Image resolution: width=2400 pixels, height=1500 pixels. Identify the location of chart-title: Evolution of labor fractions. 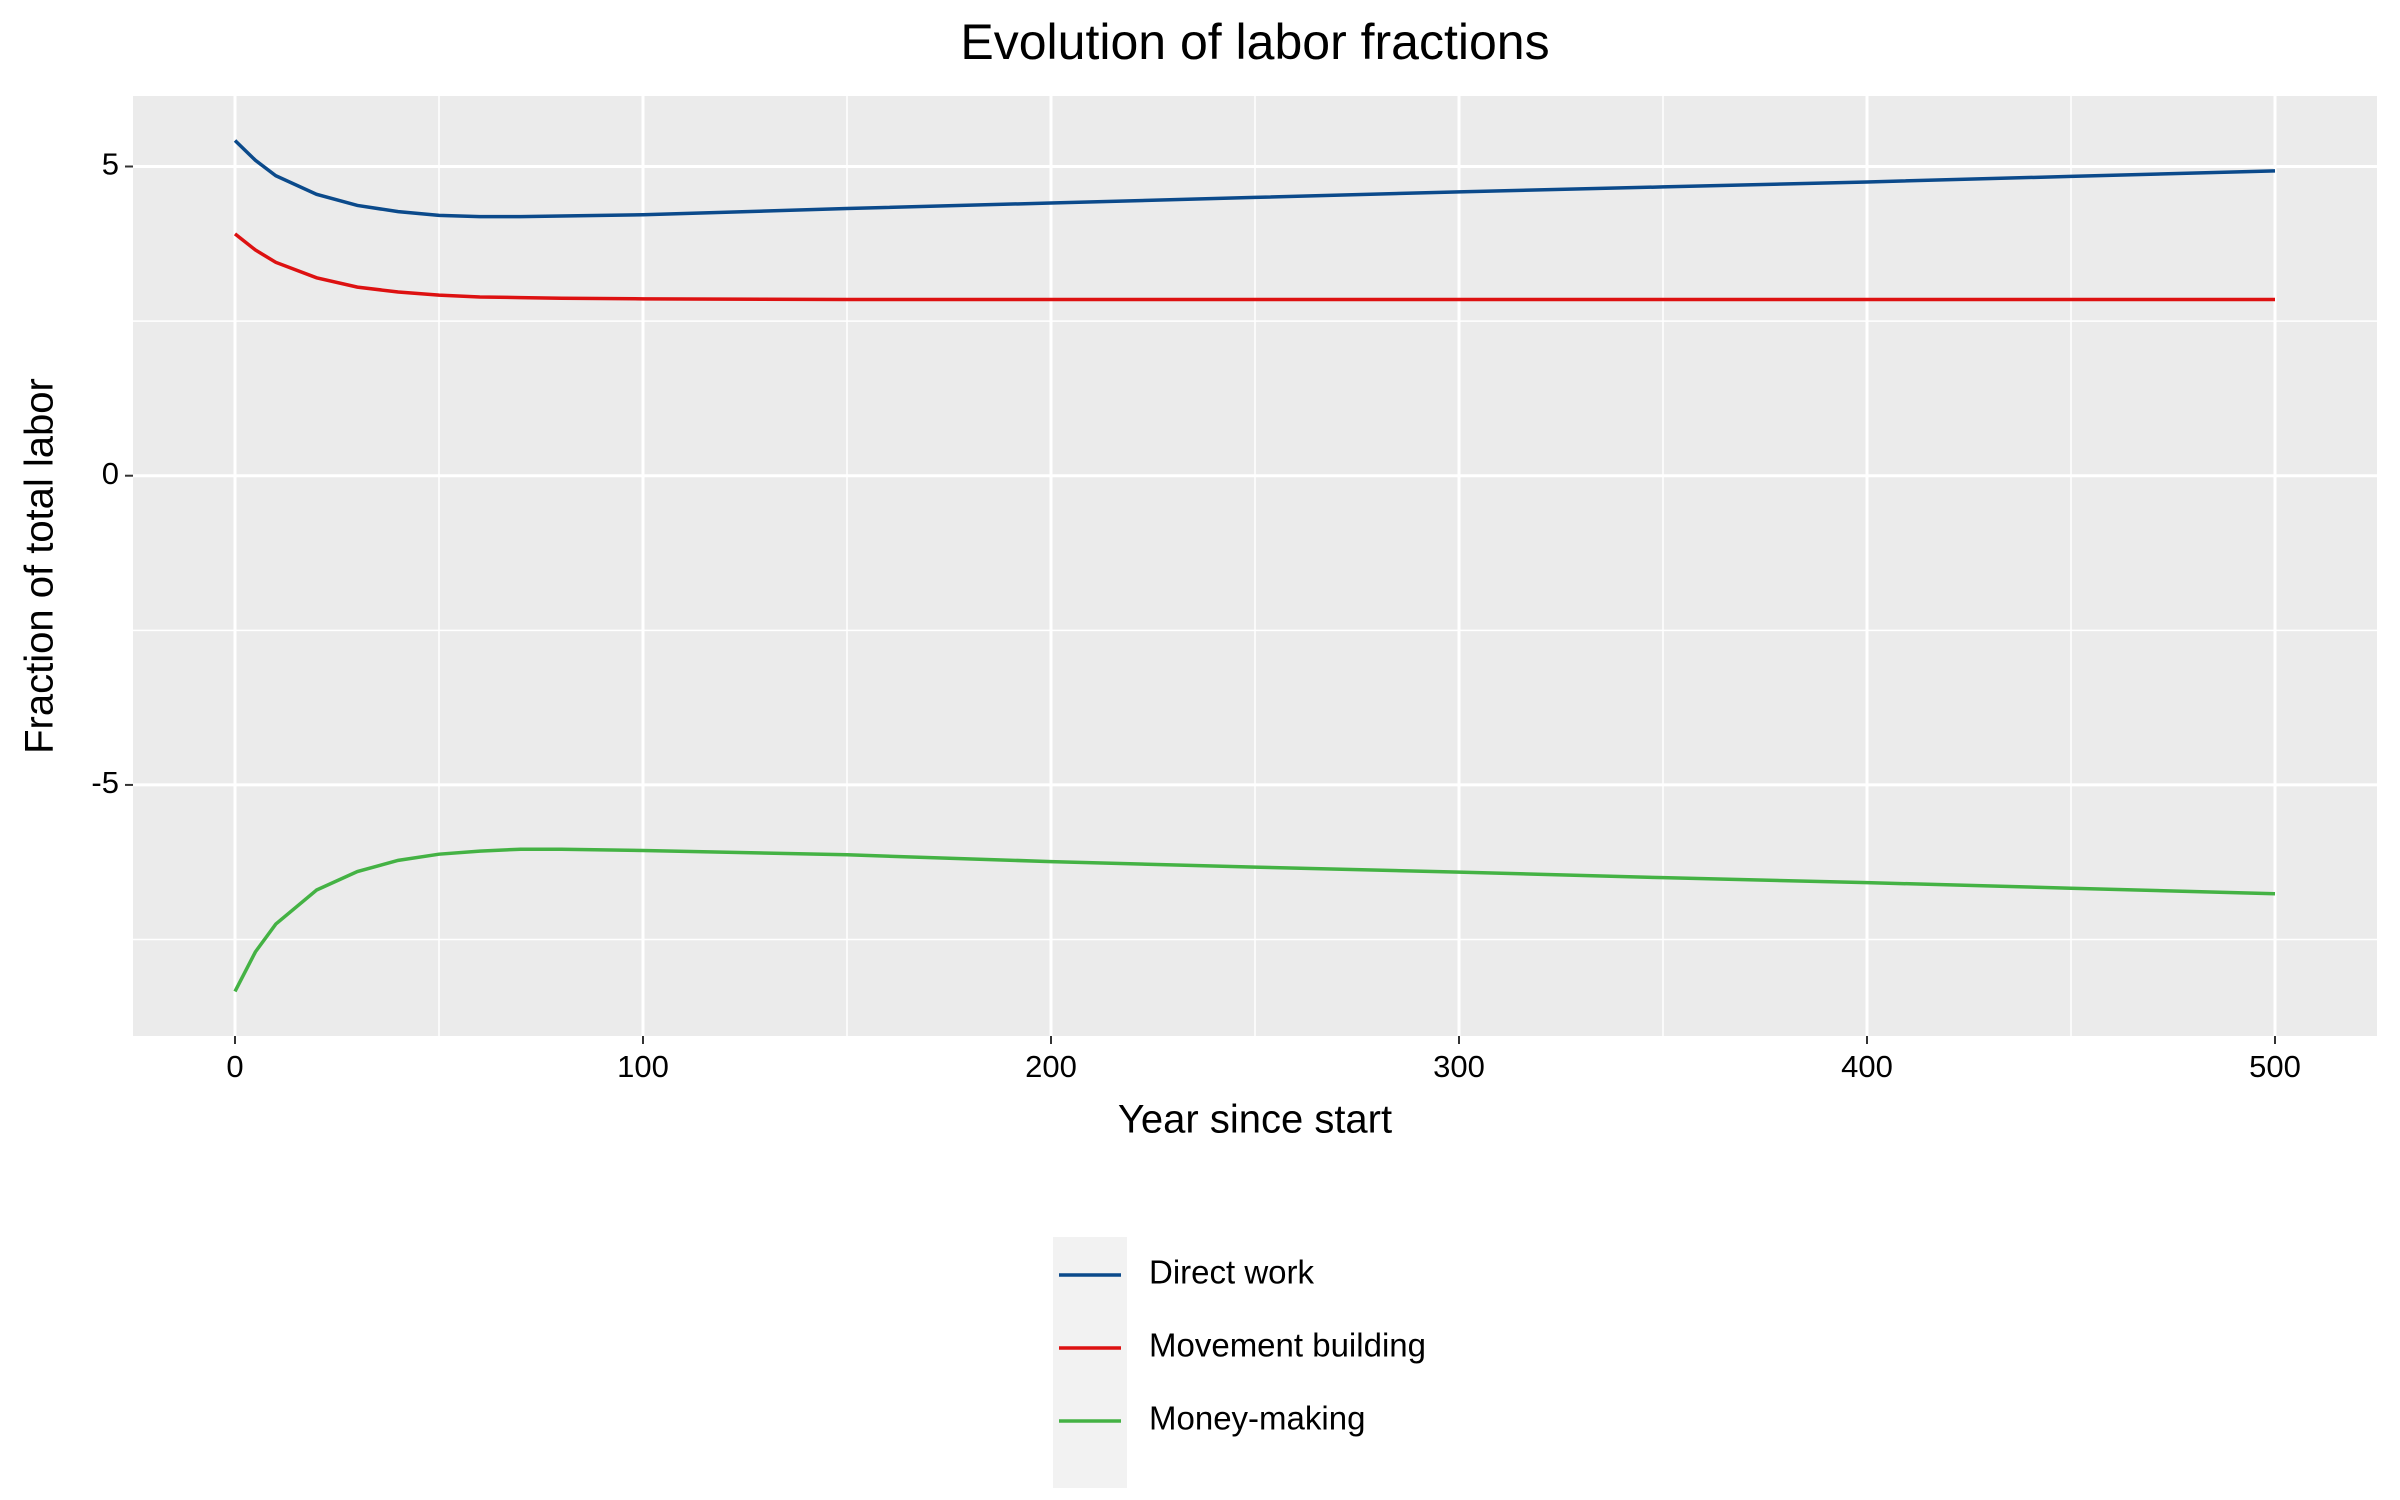
(1254, 42).